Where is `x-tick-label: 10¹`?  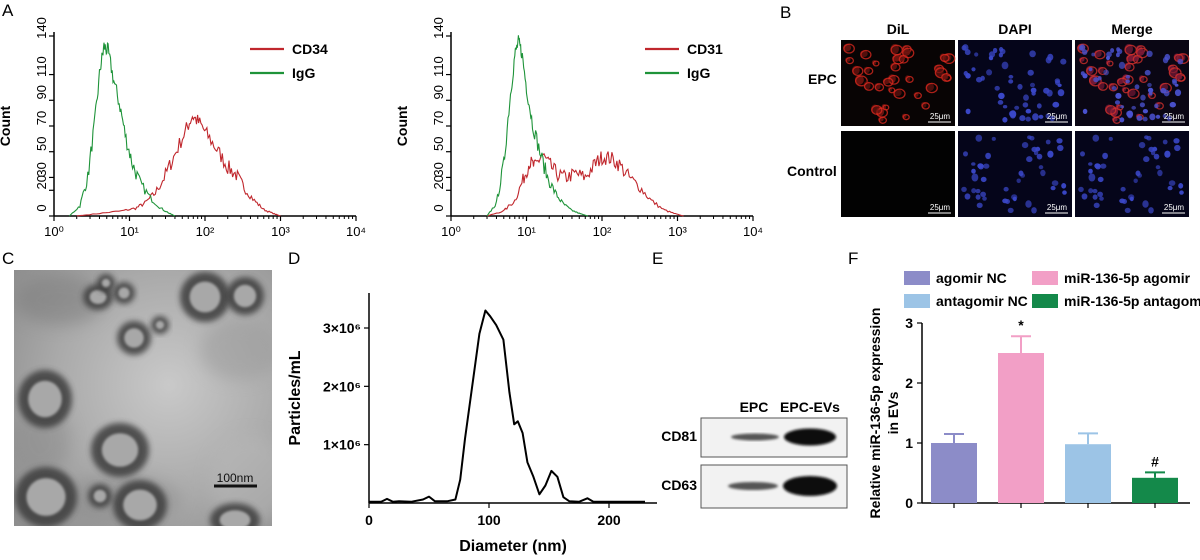
x-tick-label: 10¹ is located at coordinates (129, 231).